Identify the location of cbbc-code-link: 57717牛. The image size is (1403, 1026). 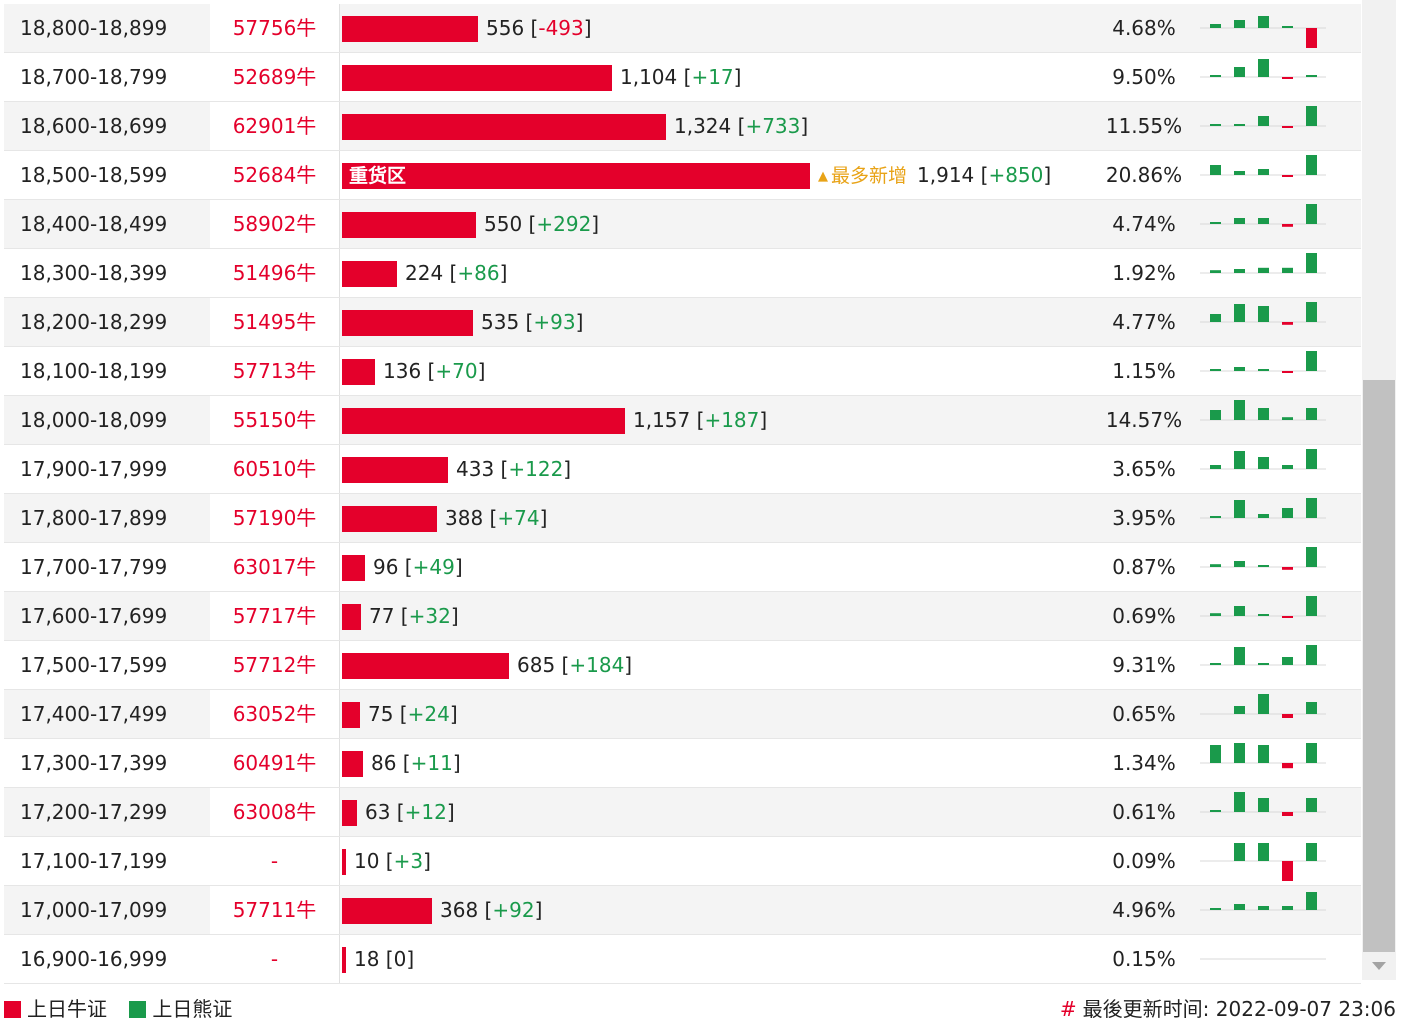
(274, 616).